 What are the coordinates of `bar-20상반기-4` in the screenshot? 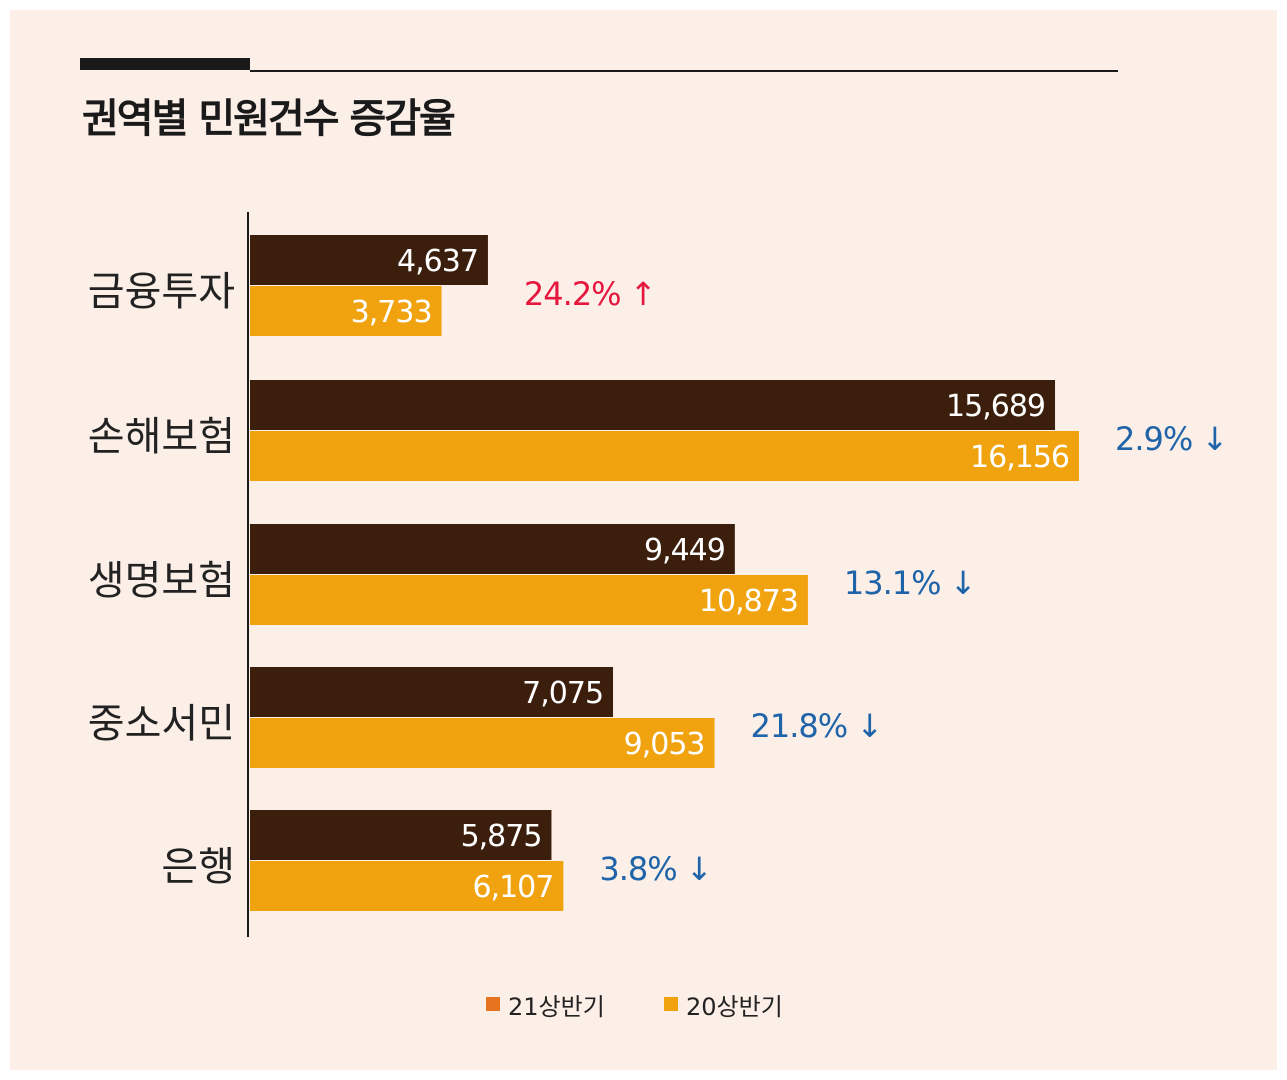 It's located at (482, 743).